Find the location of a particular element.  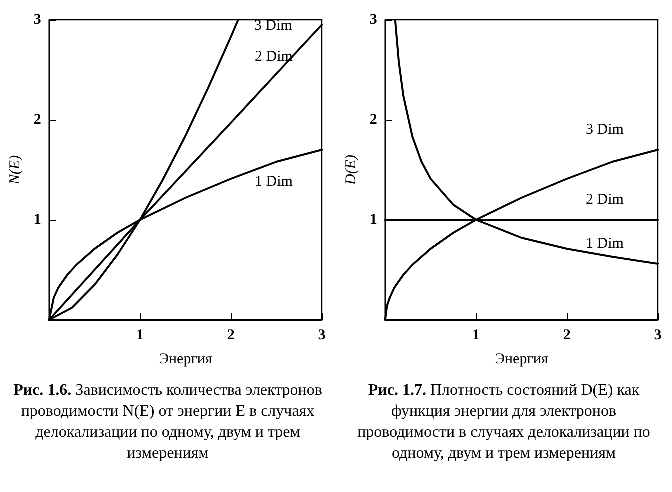

y-axis-title: N(E) is located at coordinates (16, 170).